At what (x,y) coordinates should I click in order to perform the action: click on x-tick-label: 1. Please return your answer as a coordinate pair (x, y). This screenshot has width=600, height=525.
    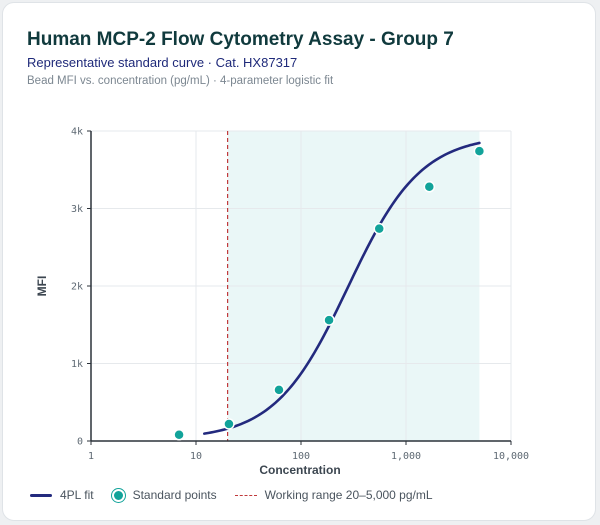
    Looking at the image, I should click on (91, 456).